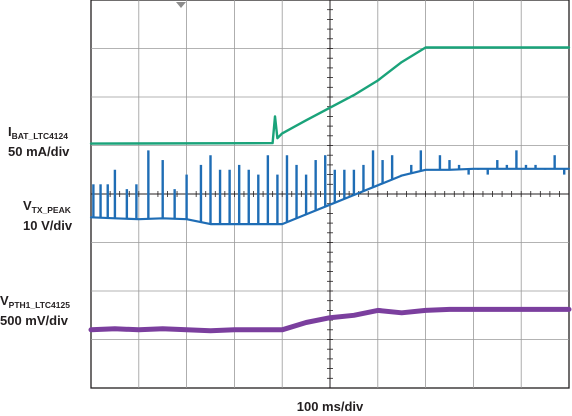 This screenshot has width=572, height=416. What do you see at coordinates (39, 151) in the screenshot?
I see `scale-ibat: 50 mA/div` at bounding box center [39, 151].